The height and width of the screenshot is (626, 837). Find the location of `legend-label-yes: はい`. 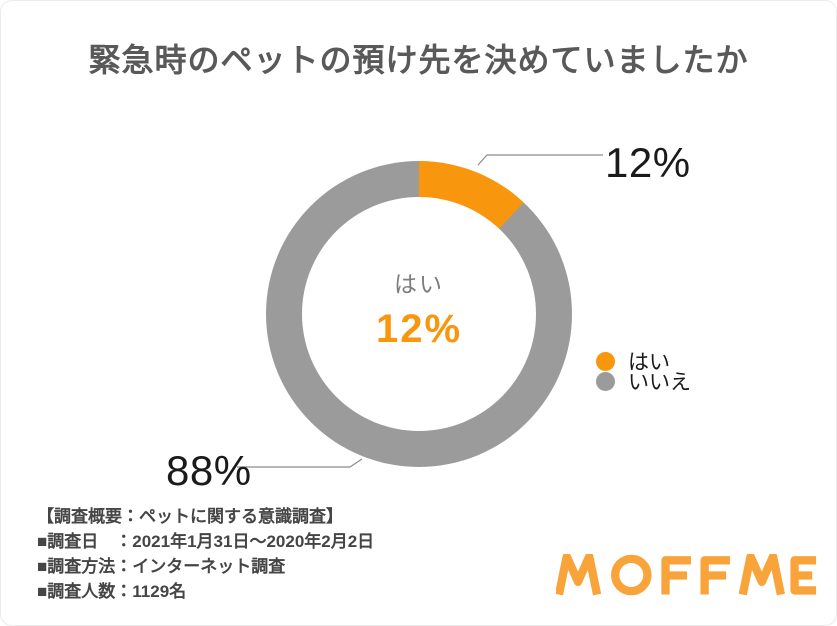

legend-label-yes: はい is located at coordinates (649, 362).